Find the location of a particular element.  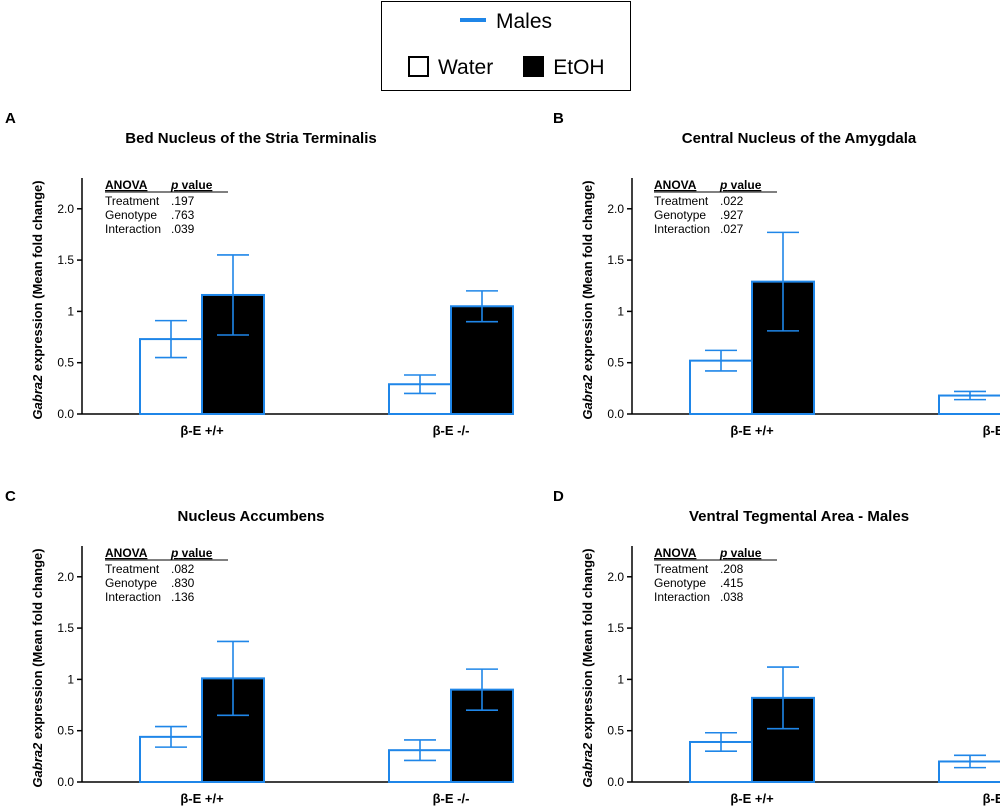

legend-treatment-row: Water EtOH is located at coordinates (506, 67).